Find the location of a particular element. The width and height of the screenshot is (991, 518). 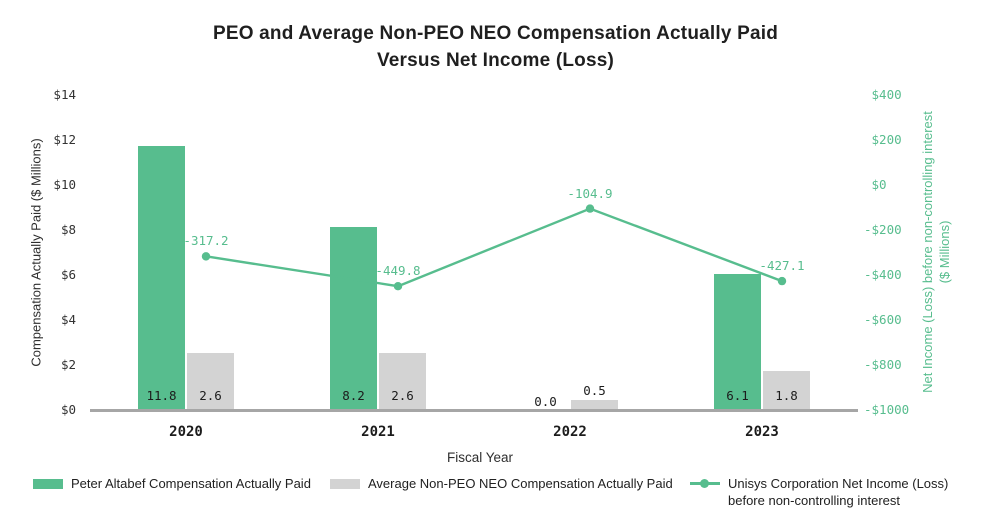

right-axis-tick-label: -$200 is located at coordinates (883, 229).